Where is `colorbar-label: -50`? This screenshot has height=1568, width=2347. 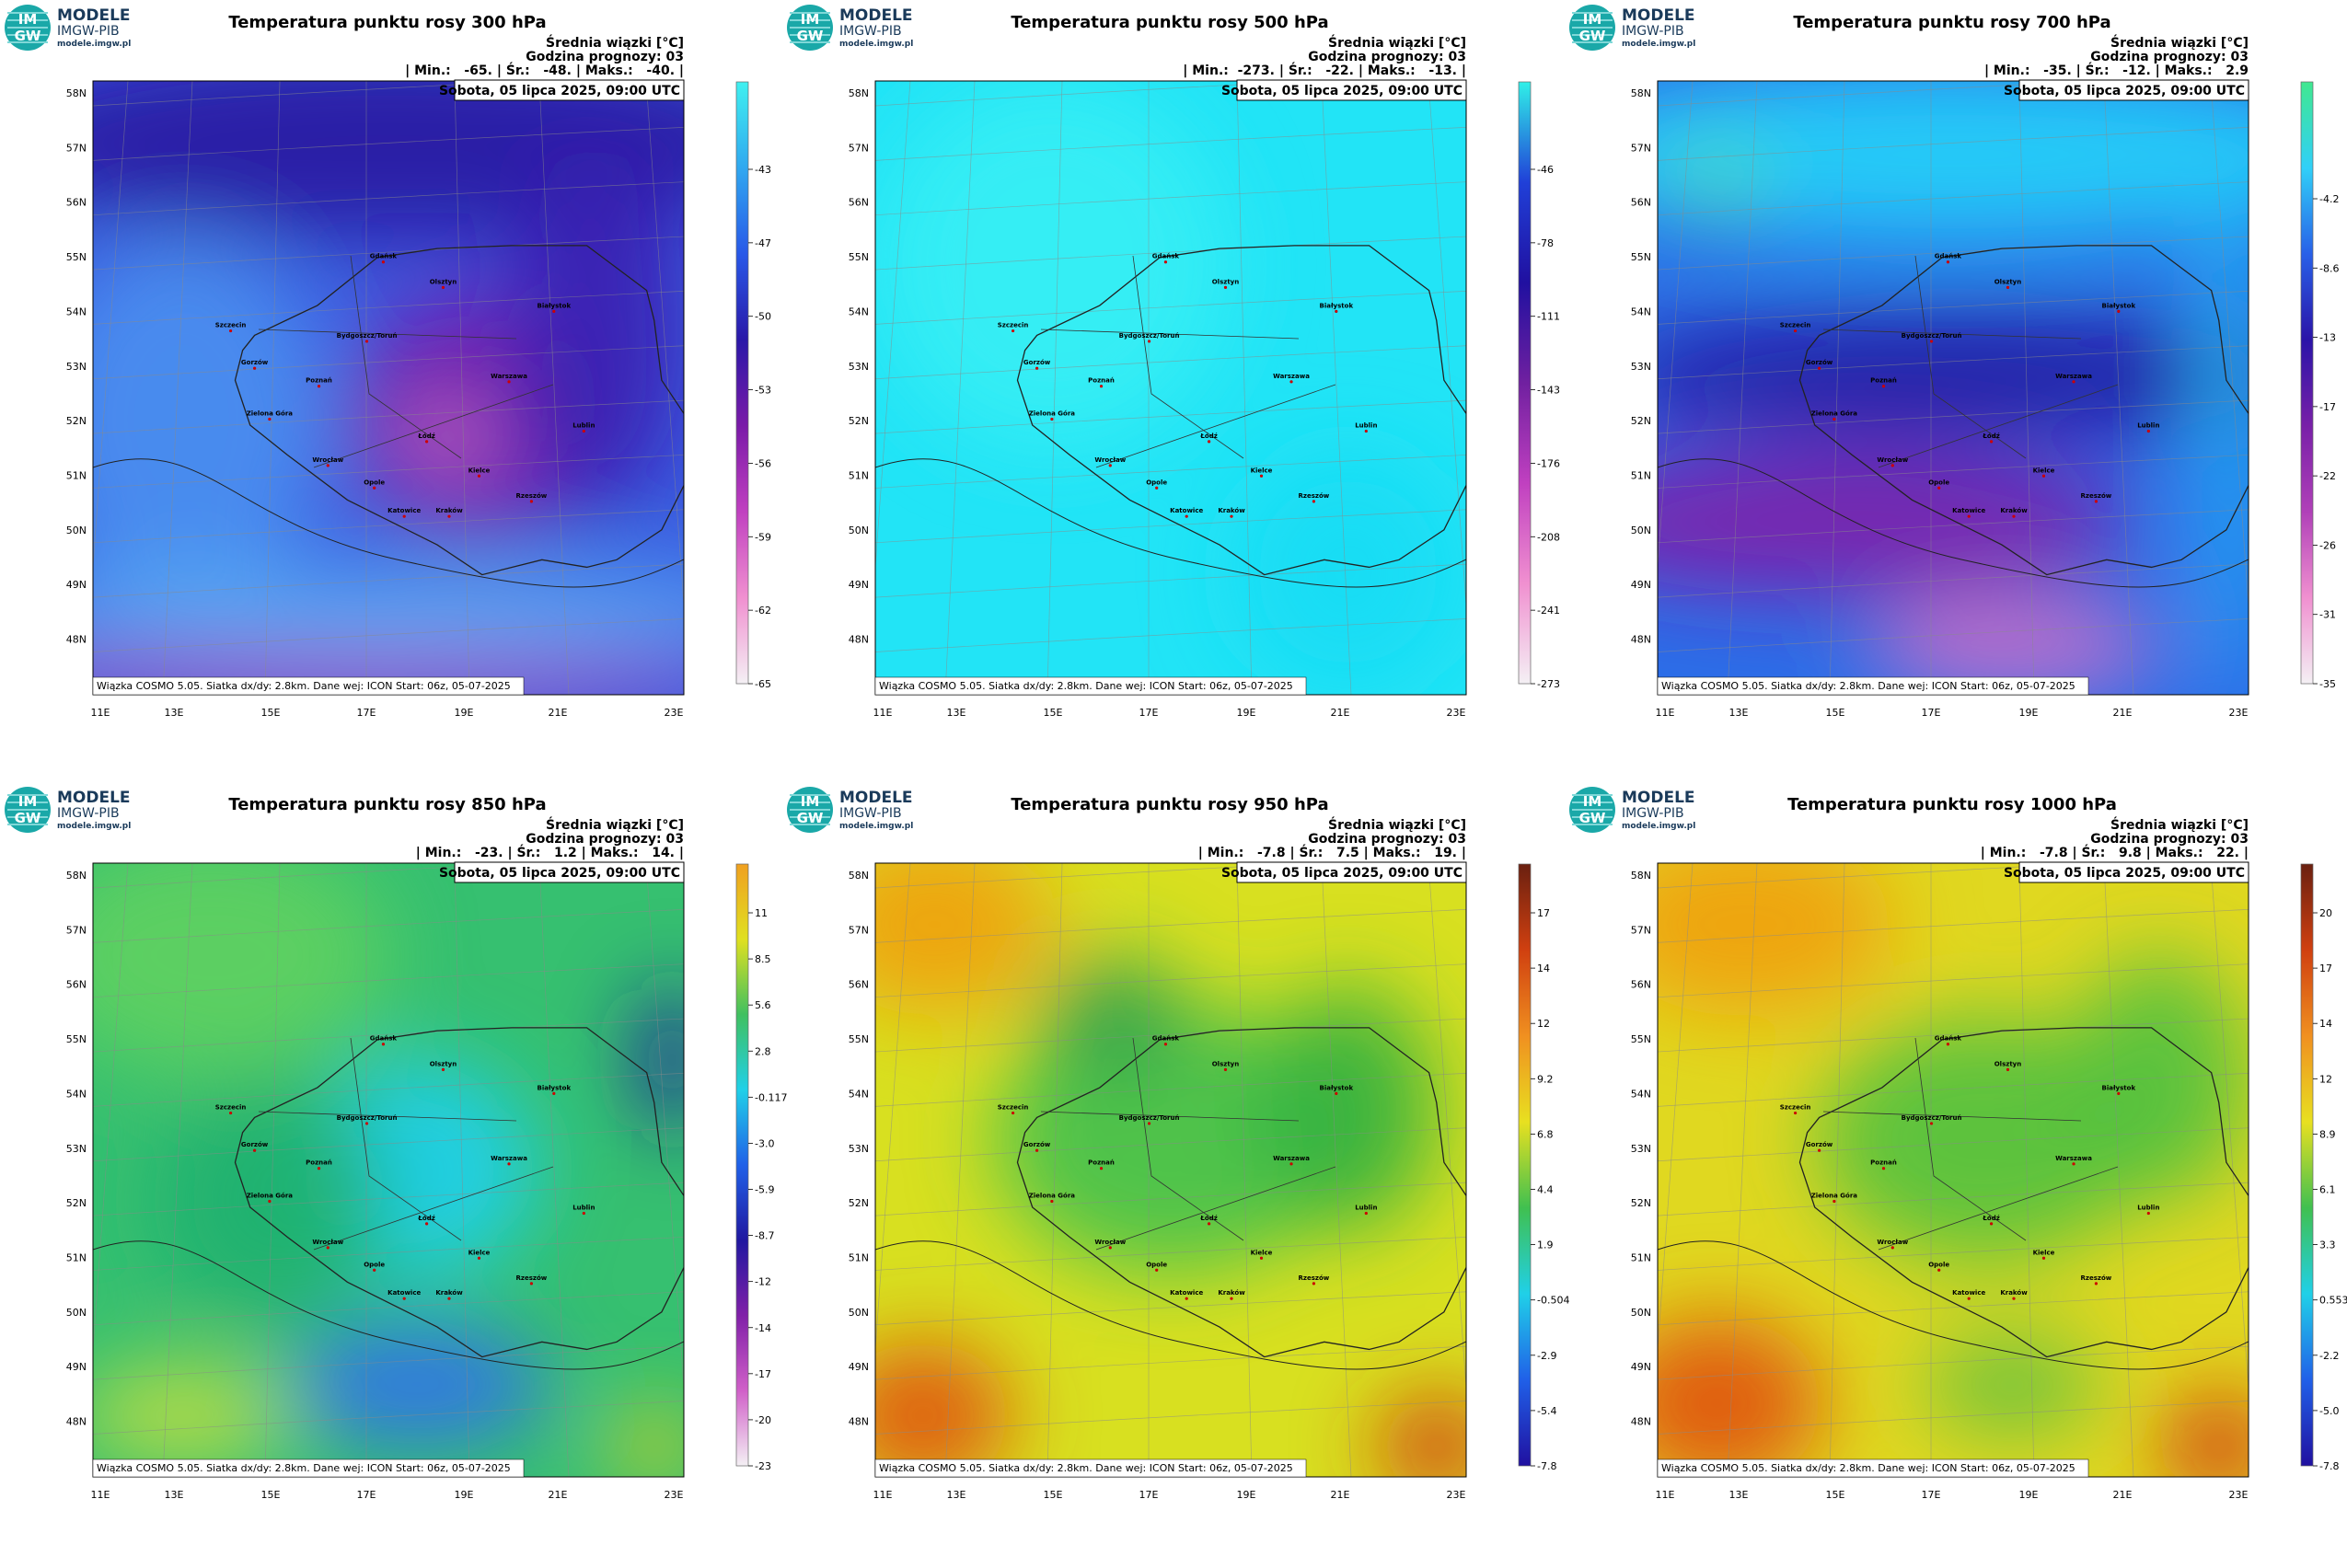 colorbar-label: -50 is located at coordinates (763, 317).